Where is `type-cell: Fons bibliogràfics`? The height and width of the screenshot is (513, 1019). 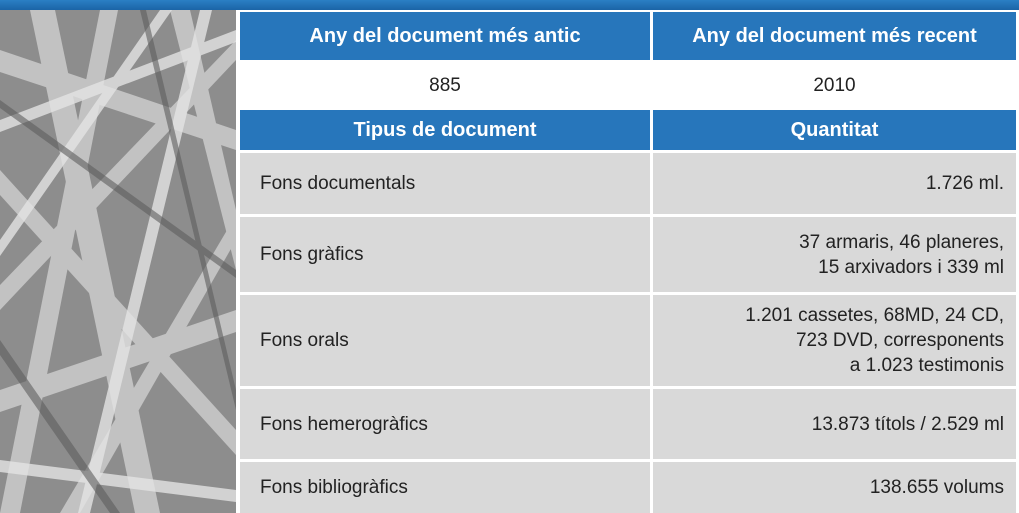
type-cell: Fons bibliogràfics is located at coordinates (445, 487).